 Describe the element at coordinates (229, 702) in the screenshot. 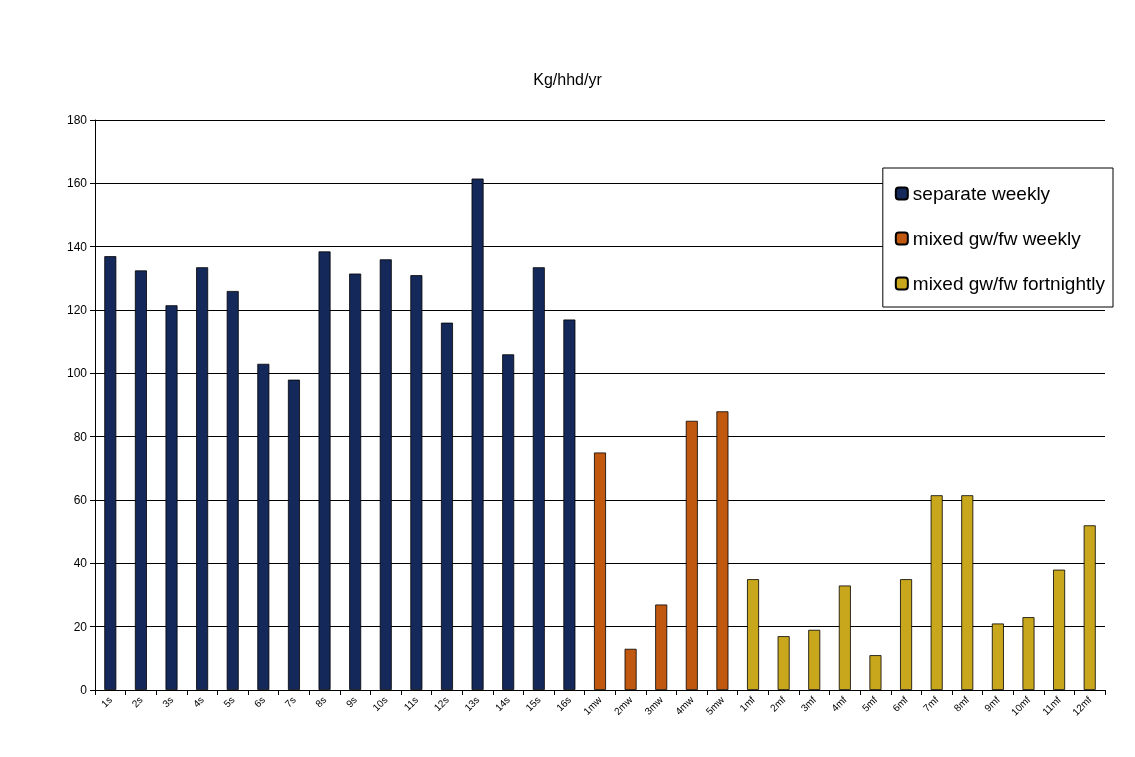

I see `x-tick-label: 5s` at that location.